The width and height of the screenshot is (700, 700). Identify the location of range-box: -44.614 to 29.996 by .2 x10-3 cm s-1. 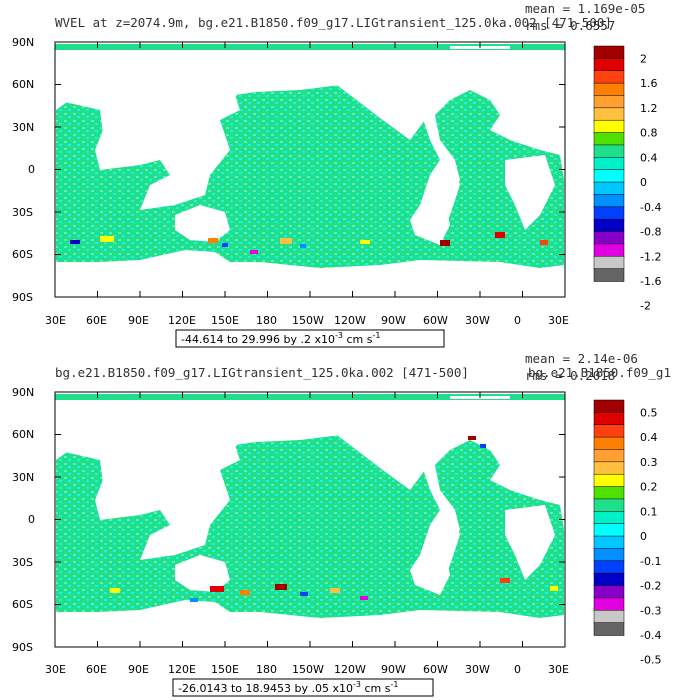
(310, 338).